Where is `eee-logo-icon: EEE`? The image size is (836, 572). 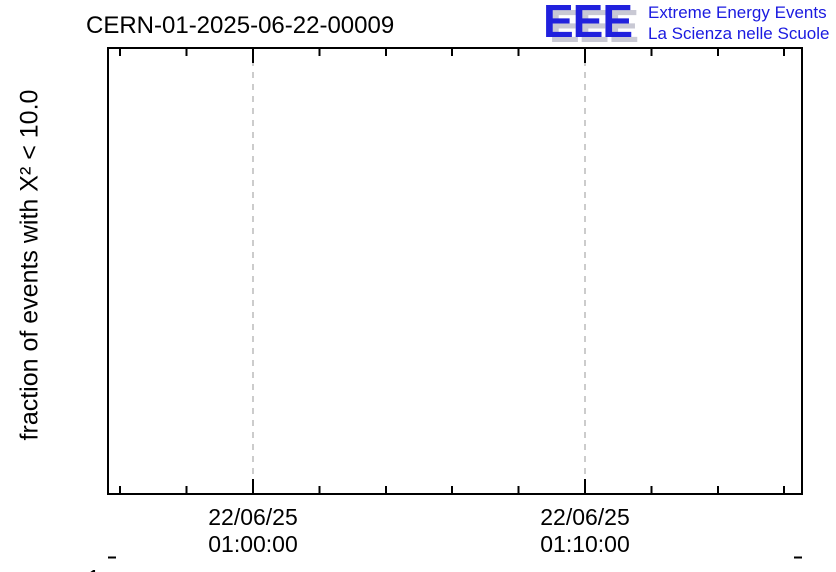
eee-logo-icon: EEE is located at coordinates (588, 23).